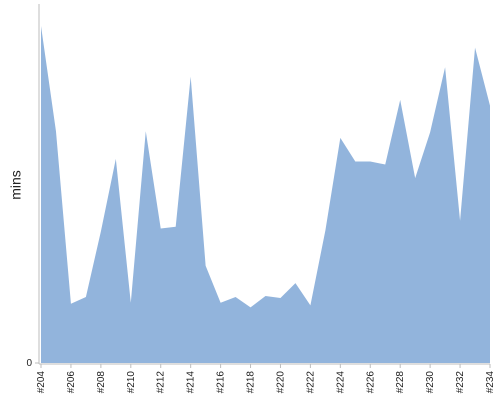 The width and height of the screenshot is (500, 400). Describe the element at coordinates (101, 382) in the screenshot. I see `x-axis-tick-label: #208` at that location.